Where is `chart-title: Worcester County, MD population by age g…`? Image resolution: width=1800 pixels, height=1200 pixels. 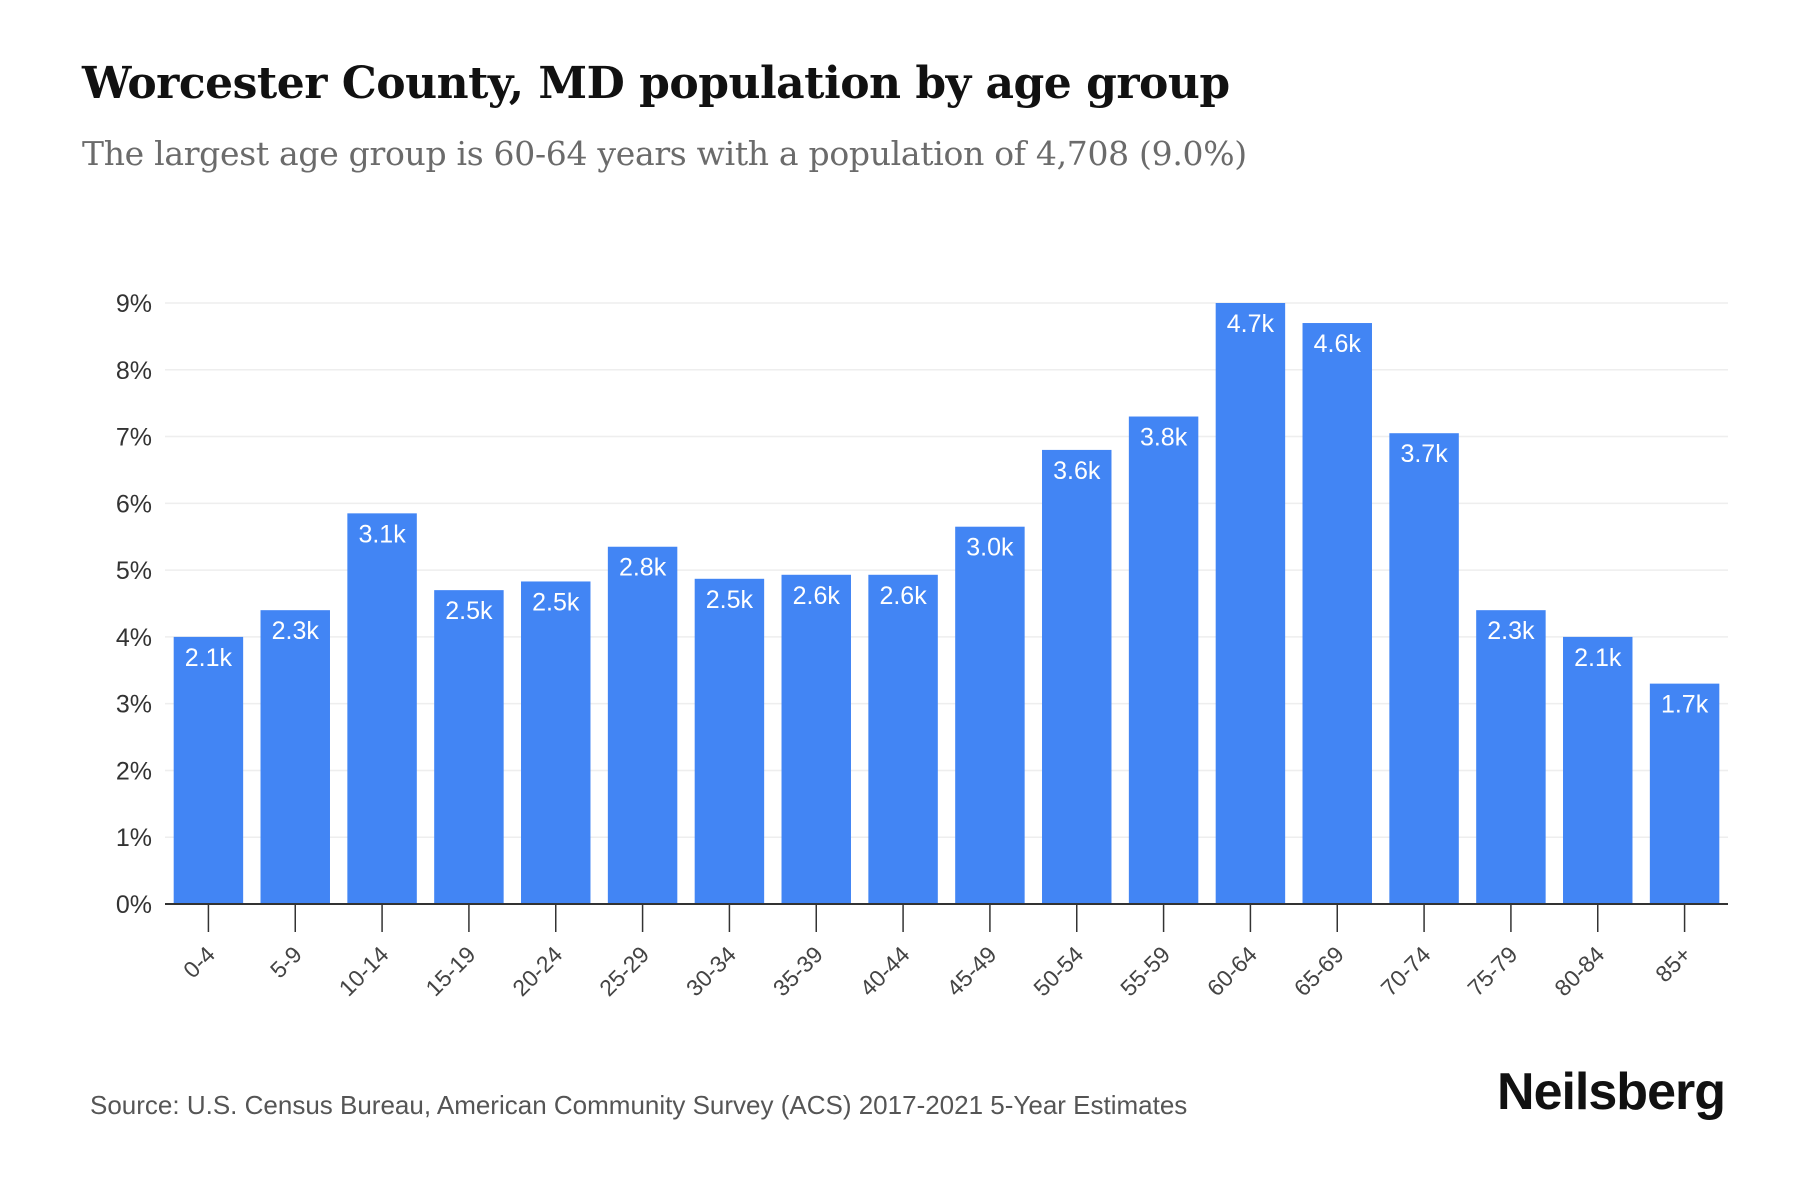
chart-title: Worcester County, MD population by age g… is located at coordinates (656, 83).